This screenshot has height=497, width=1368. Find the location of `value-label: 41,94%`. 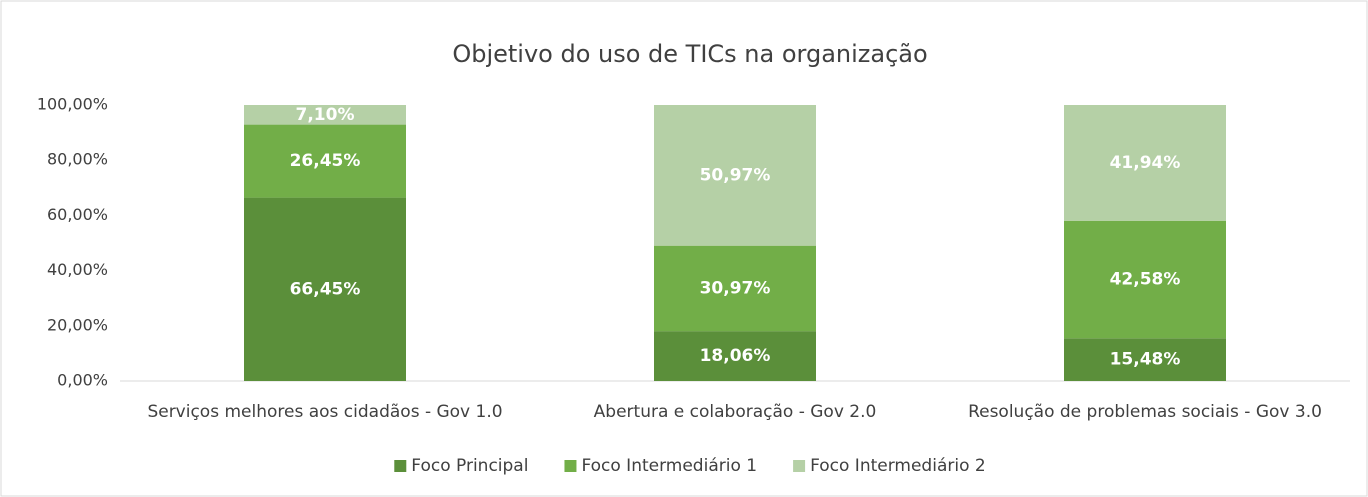

value-label: 41,94% is located at coordinates (1145, 163).